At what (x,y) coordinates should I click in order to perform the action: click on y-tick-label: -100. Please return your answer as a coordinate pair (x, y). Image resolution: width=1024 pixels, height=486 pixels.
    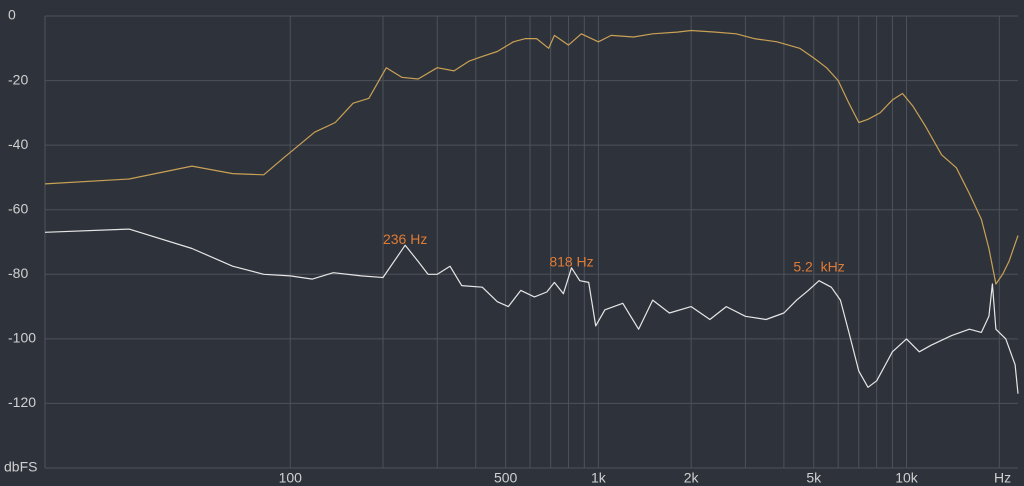
    Looking at the image, I should click on (22, 338).